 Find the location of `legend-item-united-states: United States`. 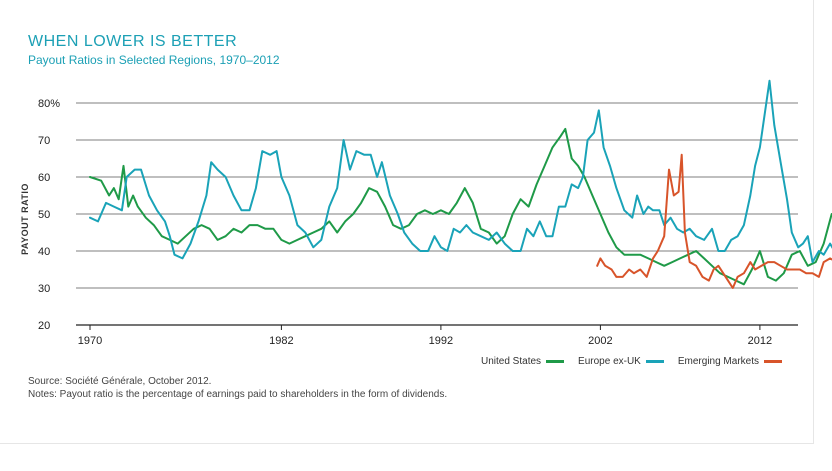

legend-item-united-states: United States is located at coordinates (523, 361).